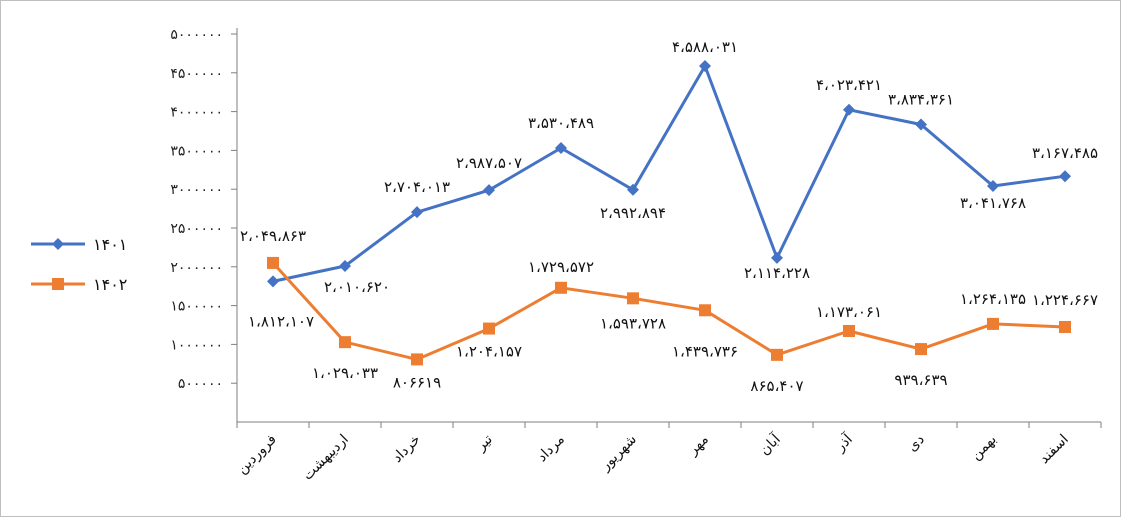 The height and width of the screenshot is (518, 1121). I want to click on data-label: ۴،۵۸۸،۰۳۱, so click(705, 47).